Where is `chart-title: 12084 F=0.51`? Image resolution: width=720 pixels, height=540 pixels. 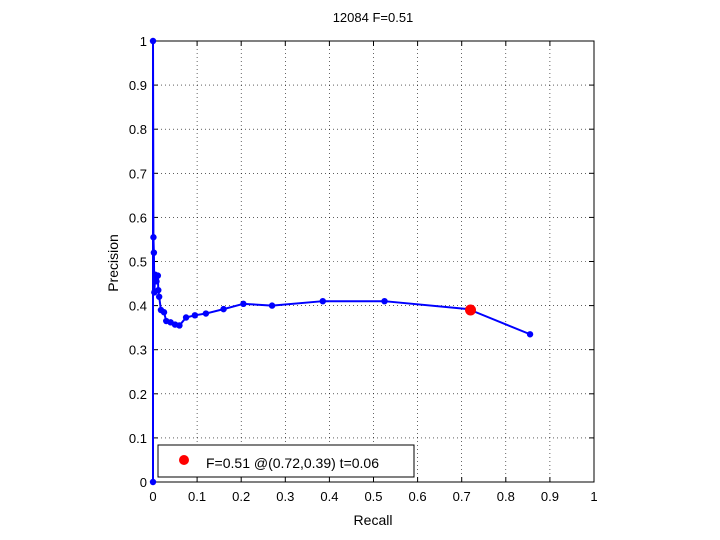
chart-title: 12084 F=0.51 is located at coordinates (373, 17).